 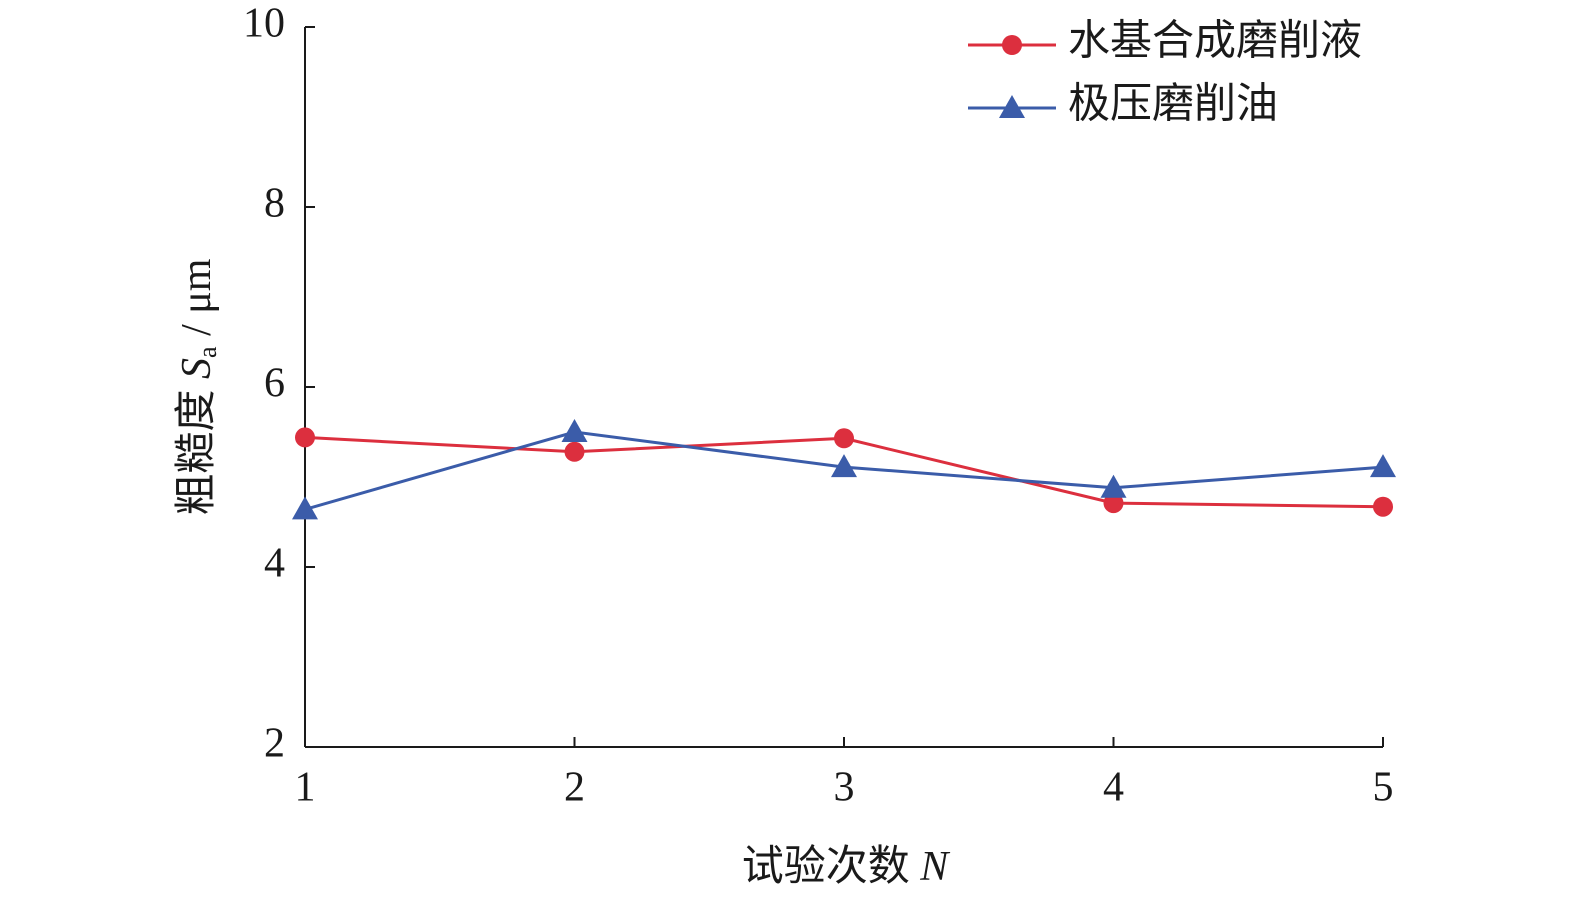 I want to click on x-tick-label: 4, so click(x=1113, y=788).